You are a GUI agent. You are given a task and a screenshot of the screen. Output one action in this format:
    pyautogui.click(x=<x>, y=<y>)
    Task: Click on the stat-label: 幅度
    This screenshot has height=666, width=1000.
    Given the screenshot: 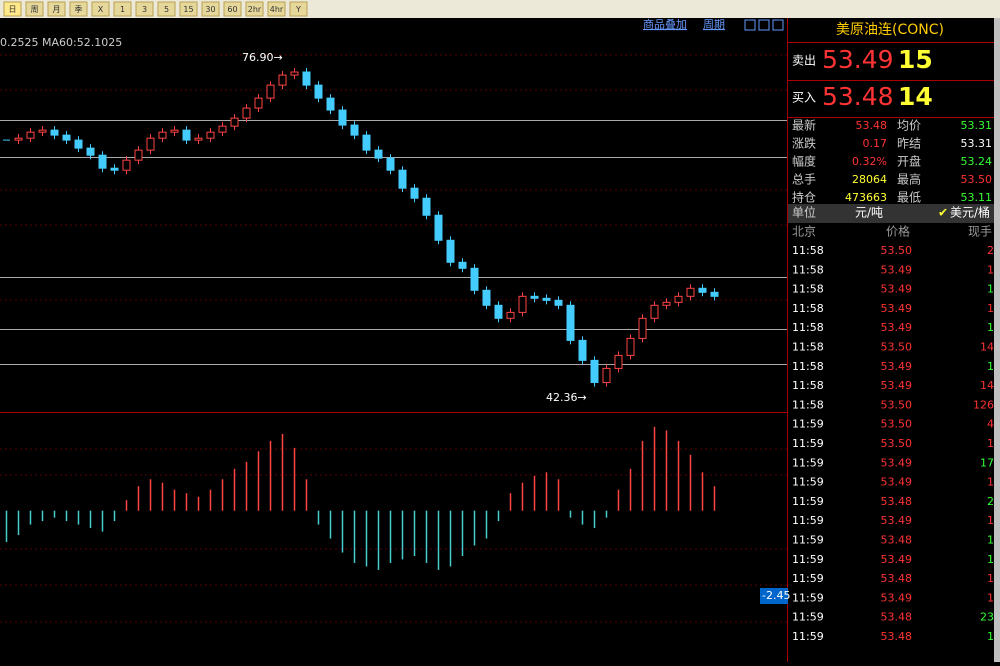 What is the action you would take?
    pyautogui.click(x=804, y=161)
    